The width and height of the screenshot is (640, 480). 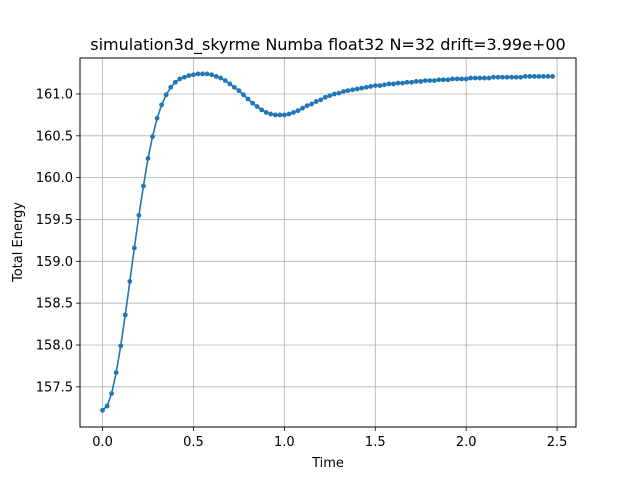 I want to click on x-tick-label: 1.5, so click(x=375, y=442).